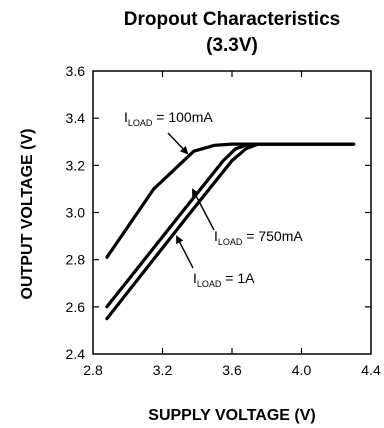 This screenshot has height=428, width=384. What do you see at coordinates (93, 370) in the screenshot?
I see `x-tick-label: 2.8` at bounding box center [93, 370].